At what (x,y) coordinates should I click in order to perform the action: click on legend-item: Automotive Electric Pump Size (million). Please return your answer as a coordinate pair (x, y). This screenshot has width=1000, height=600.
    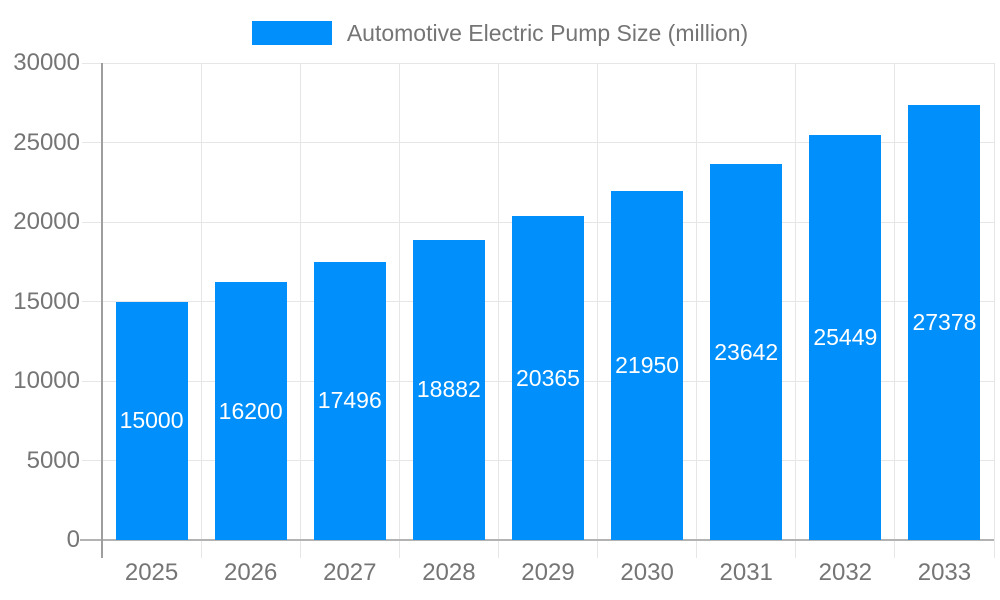
    Looking at the image, I should click on (500, 33).